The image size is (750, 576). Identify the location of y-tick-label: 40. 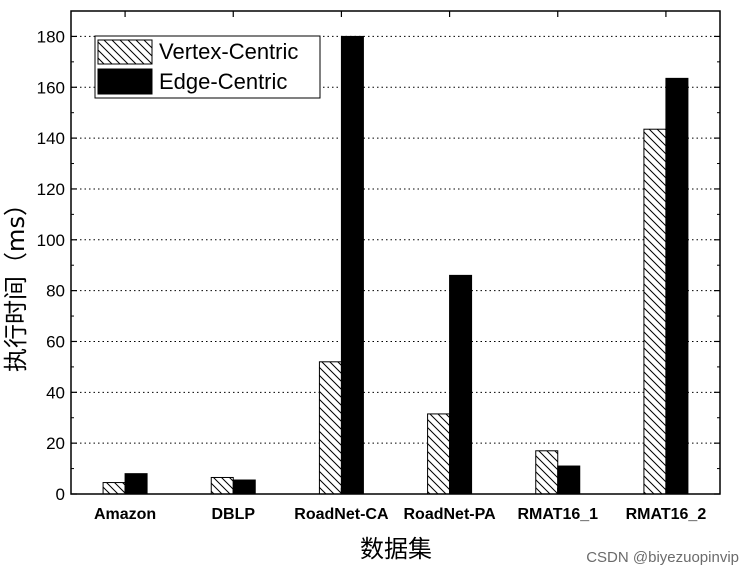
(55, 392).